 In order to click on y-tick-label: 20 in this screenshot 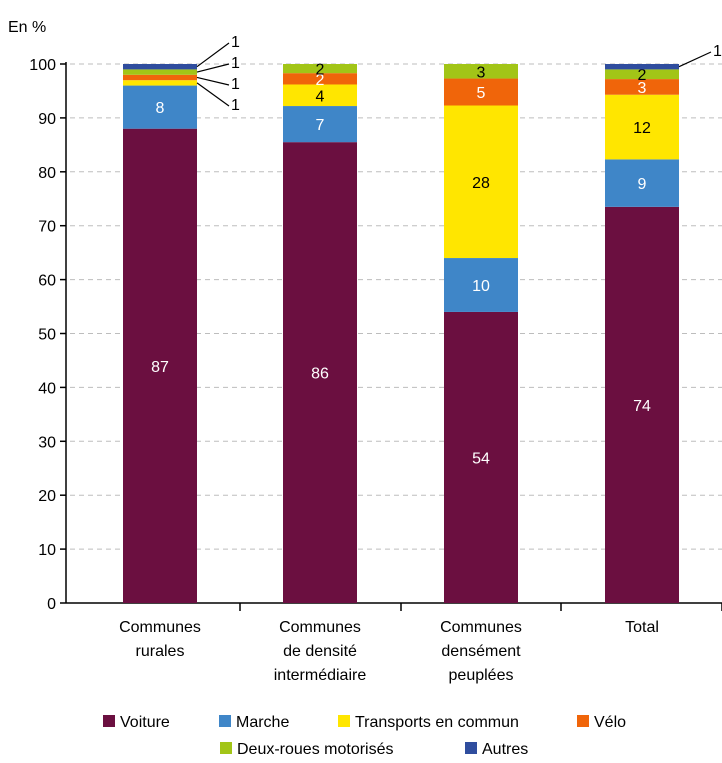, I will do `click(47, 496)`.